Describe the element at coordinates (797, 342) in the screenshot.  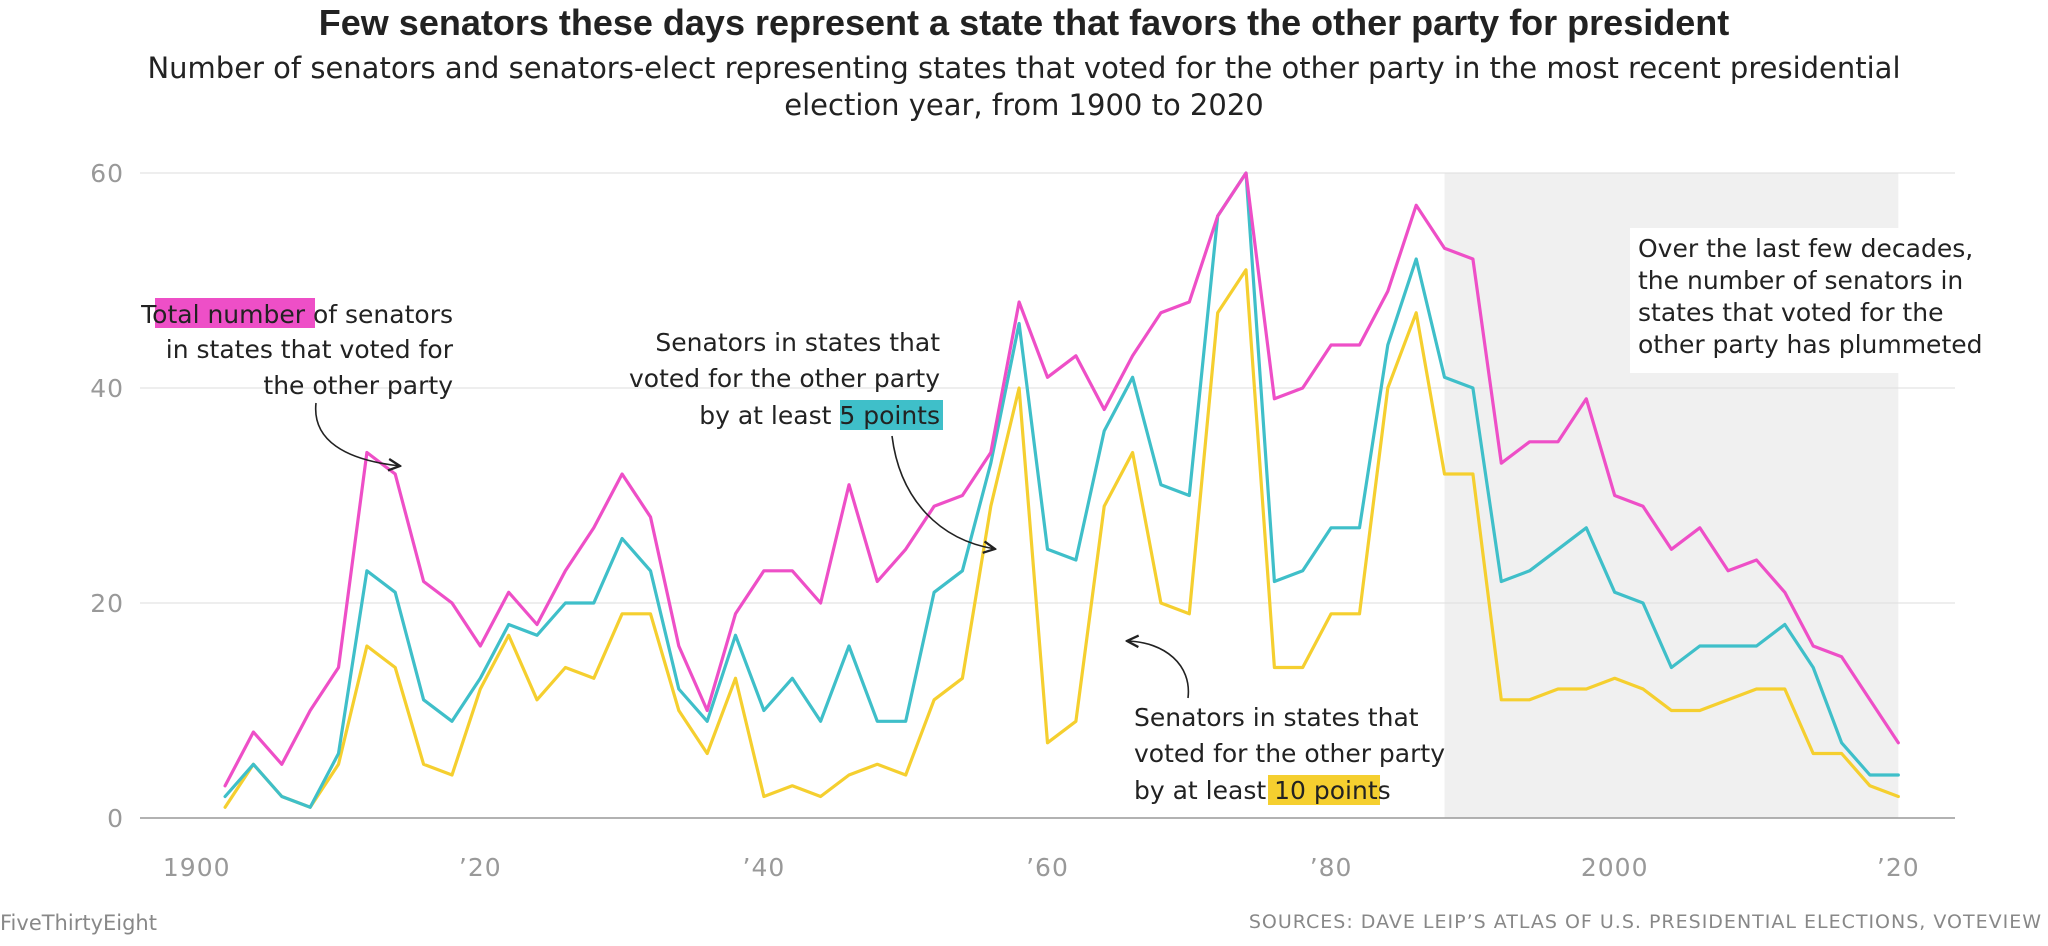
I see `five-annotation-line1: Senators in states that` at that location.